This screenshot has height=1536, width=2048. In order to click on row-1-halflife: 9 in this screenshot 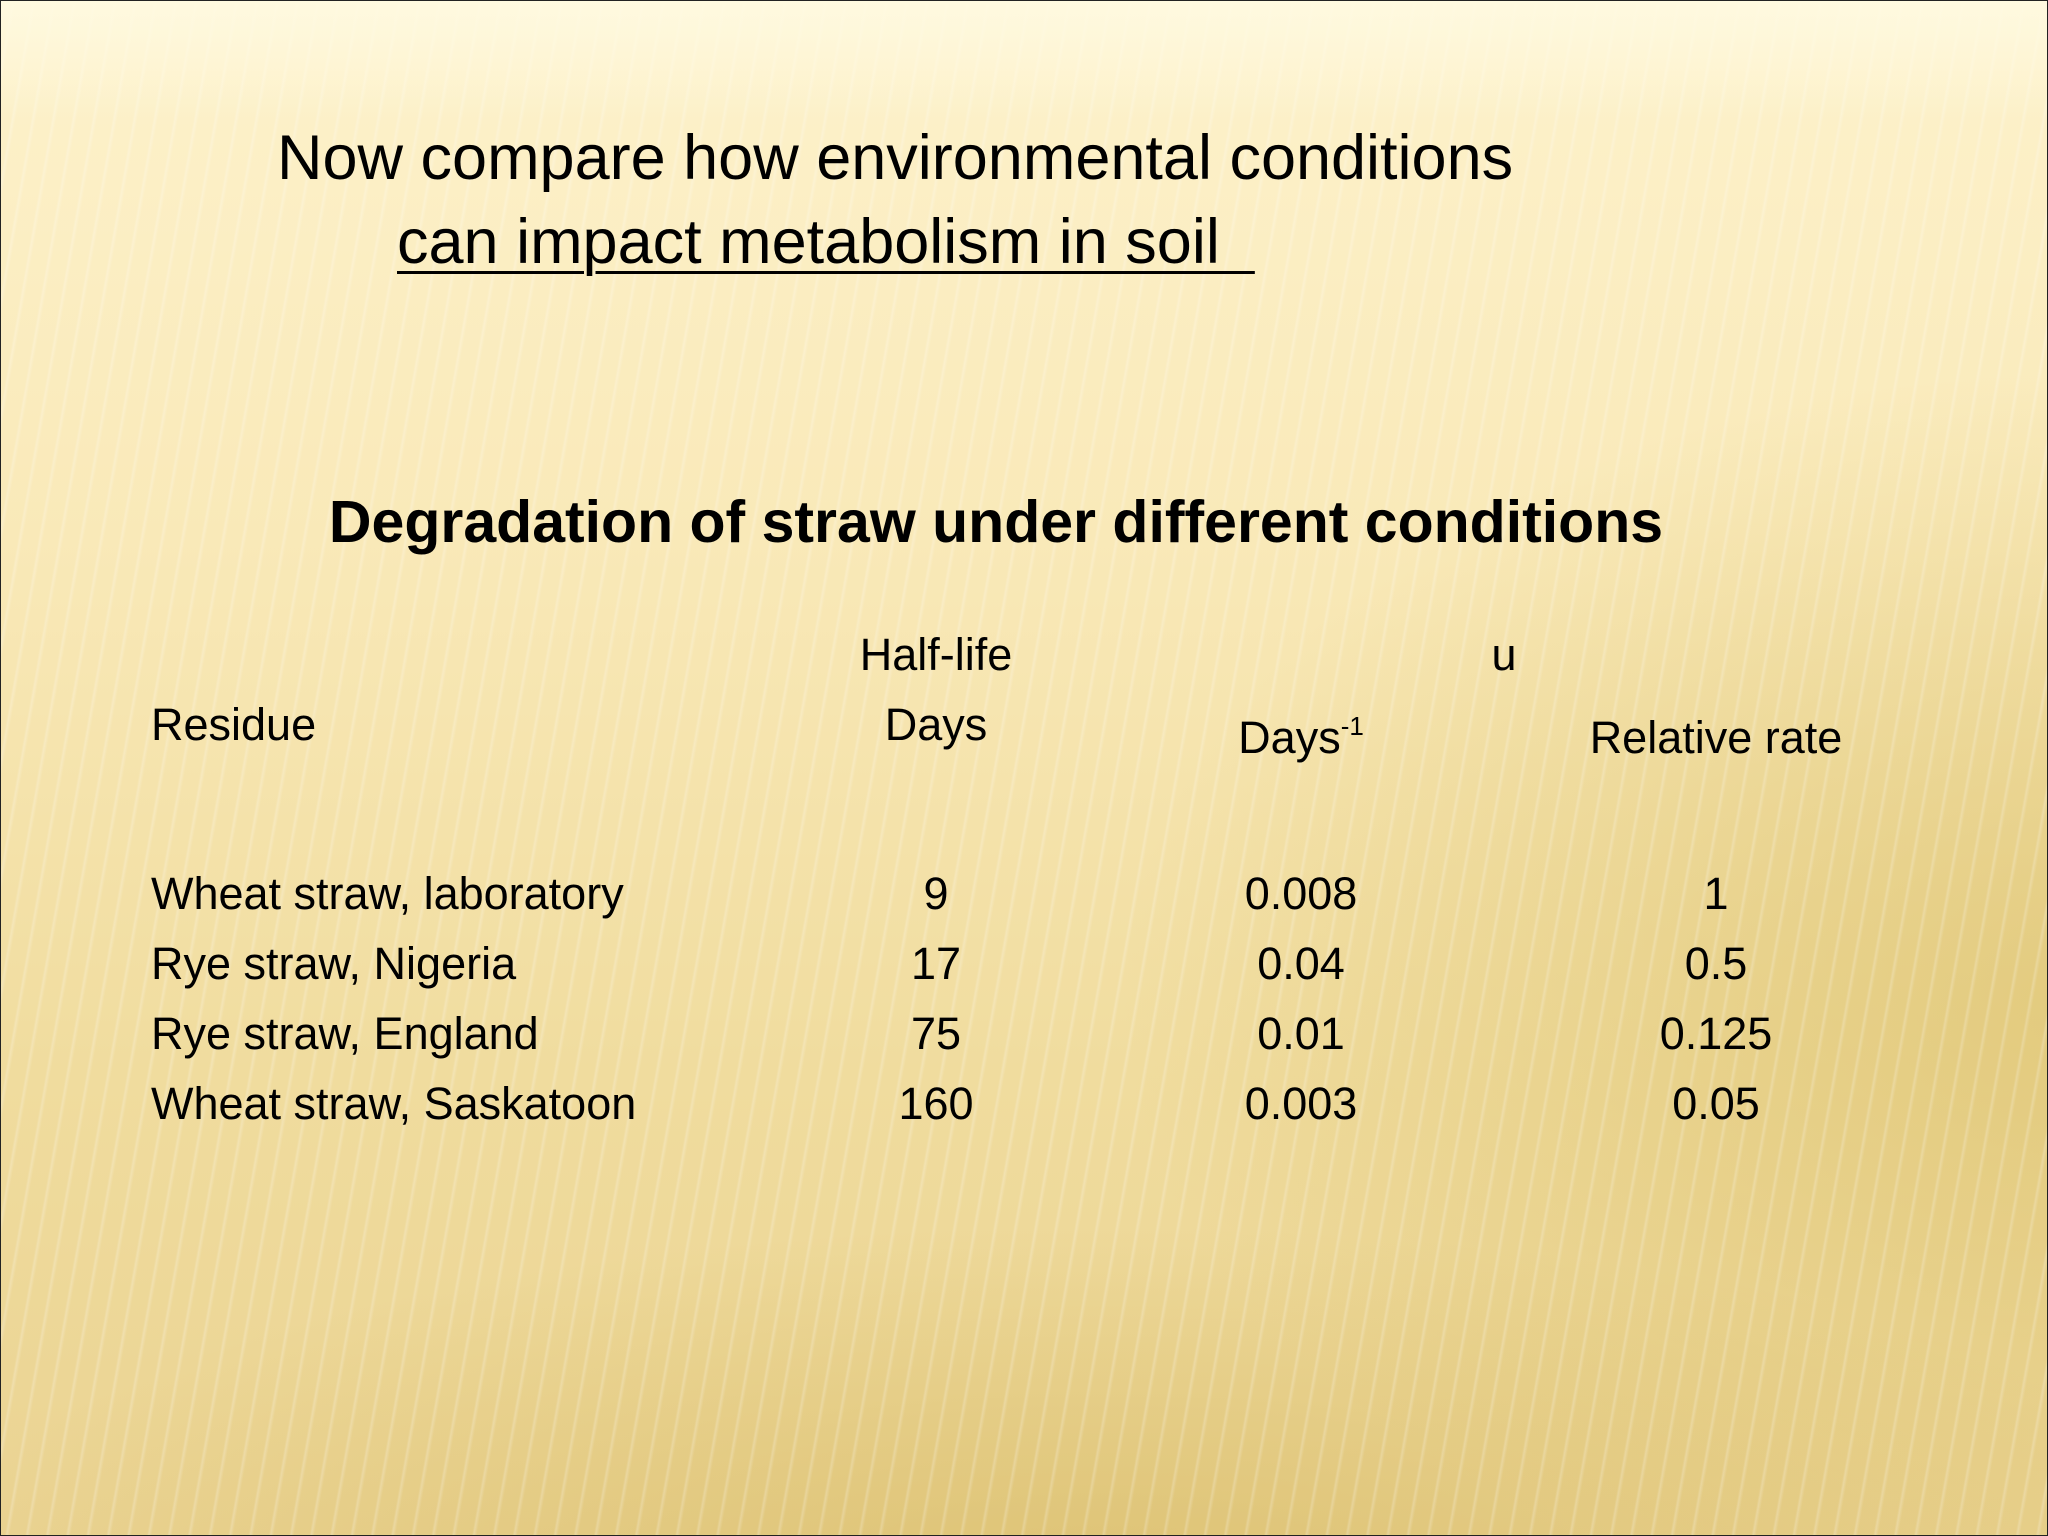, I will do `click(936, 893)`.